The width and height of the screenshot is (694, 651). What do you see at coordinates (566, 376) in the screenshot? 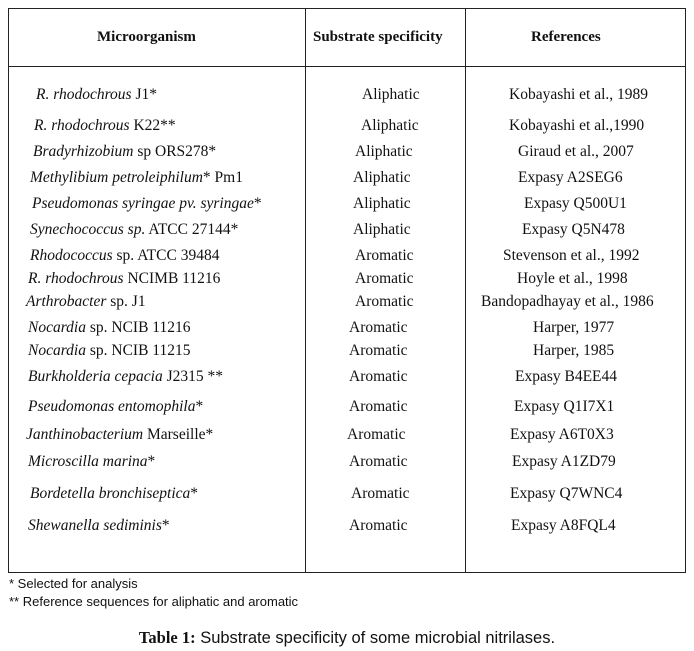
I see `cell-reference: Expasy B4EE44` at bounding box center [566, 376].